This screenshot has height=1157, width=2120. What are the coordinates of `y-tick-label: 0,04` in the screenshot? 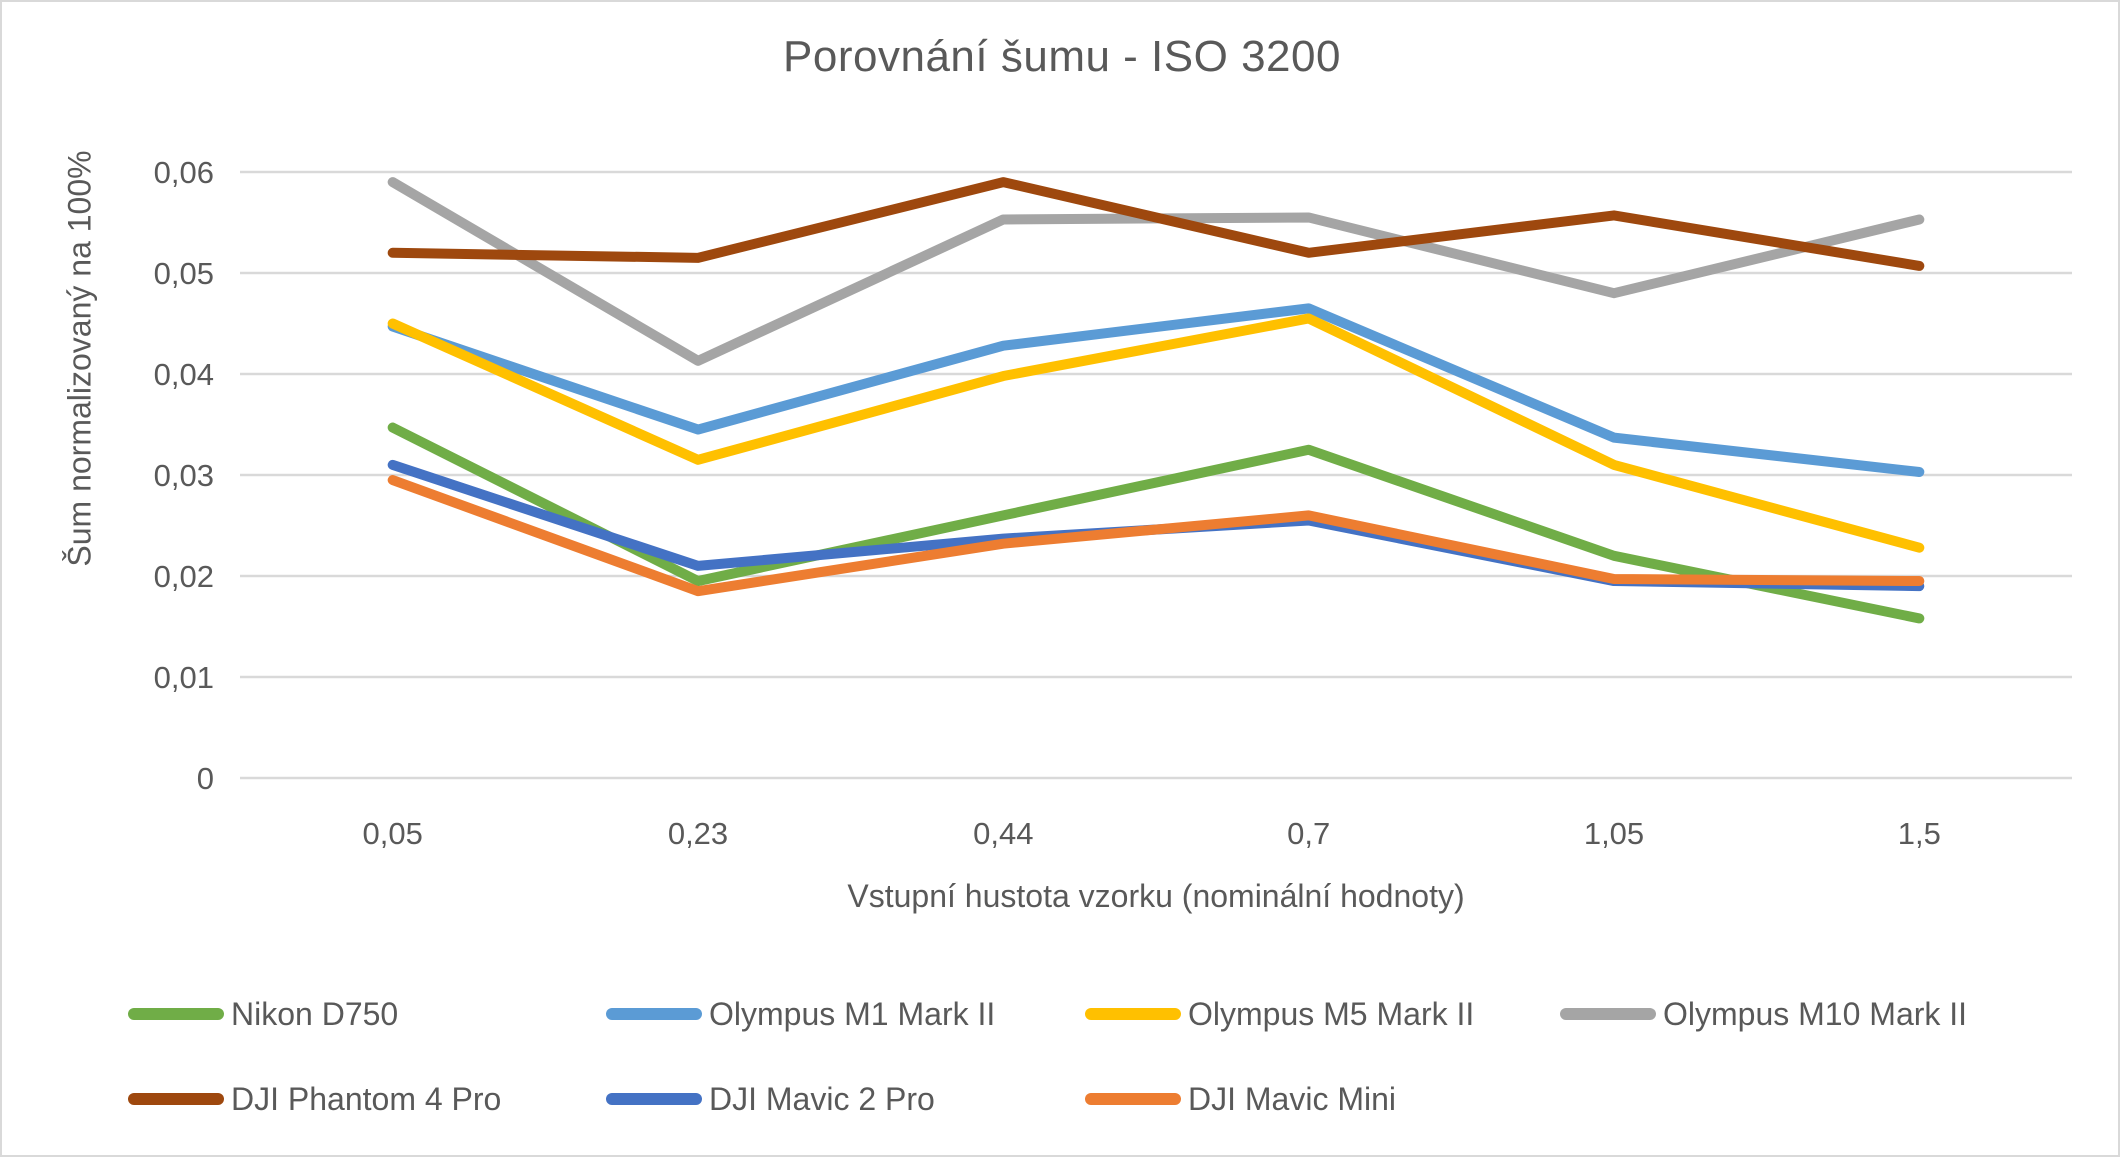 It's located at (184, 374).